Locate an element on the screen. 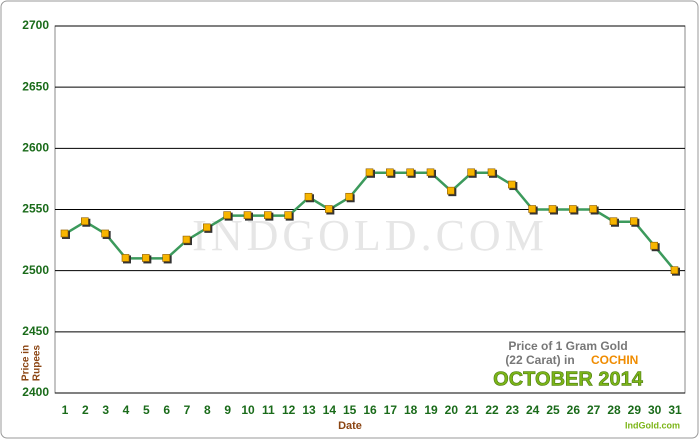  x-tick-label: 17 is located at coordinates (391, 410).